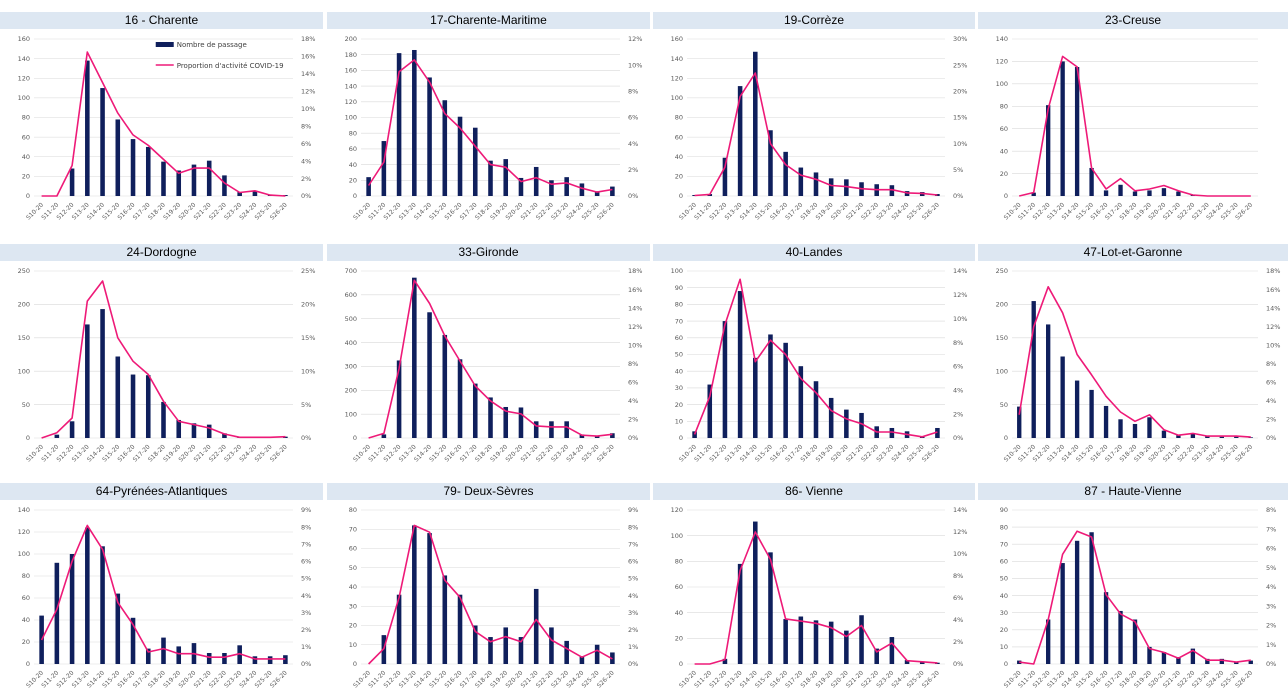 This screenshot has width=1288, height=698. What do you see at coordinates (351, 319) in the screenshot?
I see `y-tick-left: 500` at bounding box center [351, 319].